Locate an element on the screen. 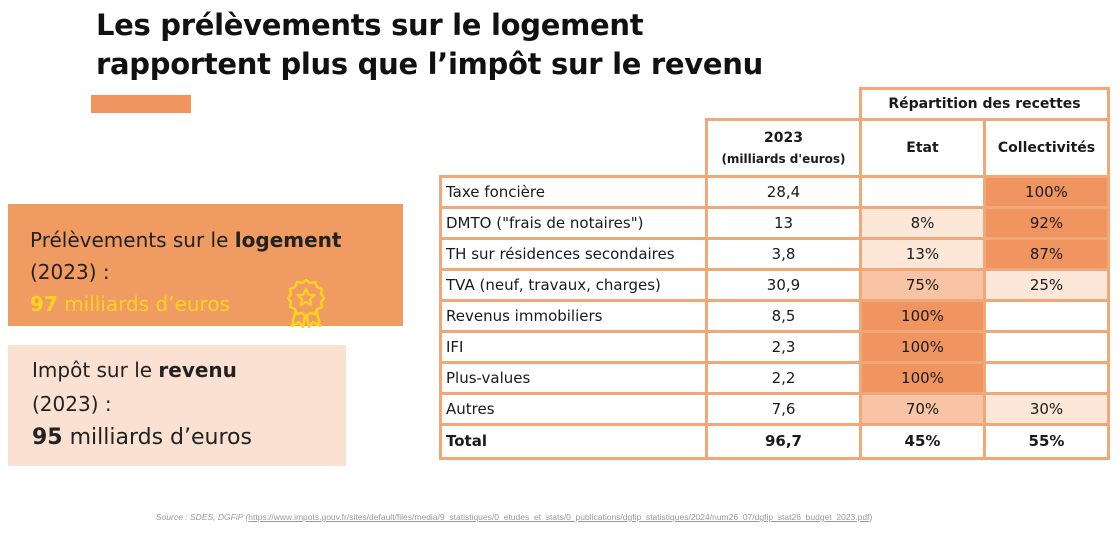 The image size is (1120, 533). table-row: Revenus immobiliers 8,5 100% is located at coordinates (774, 315).